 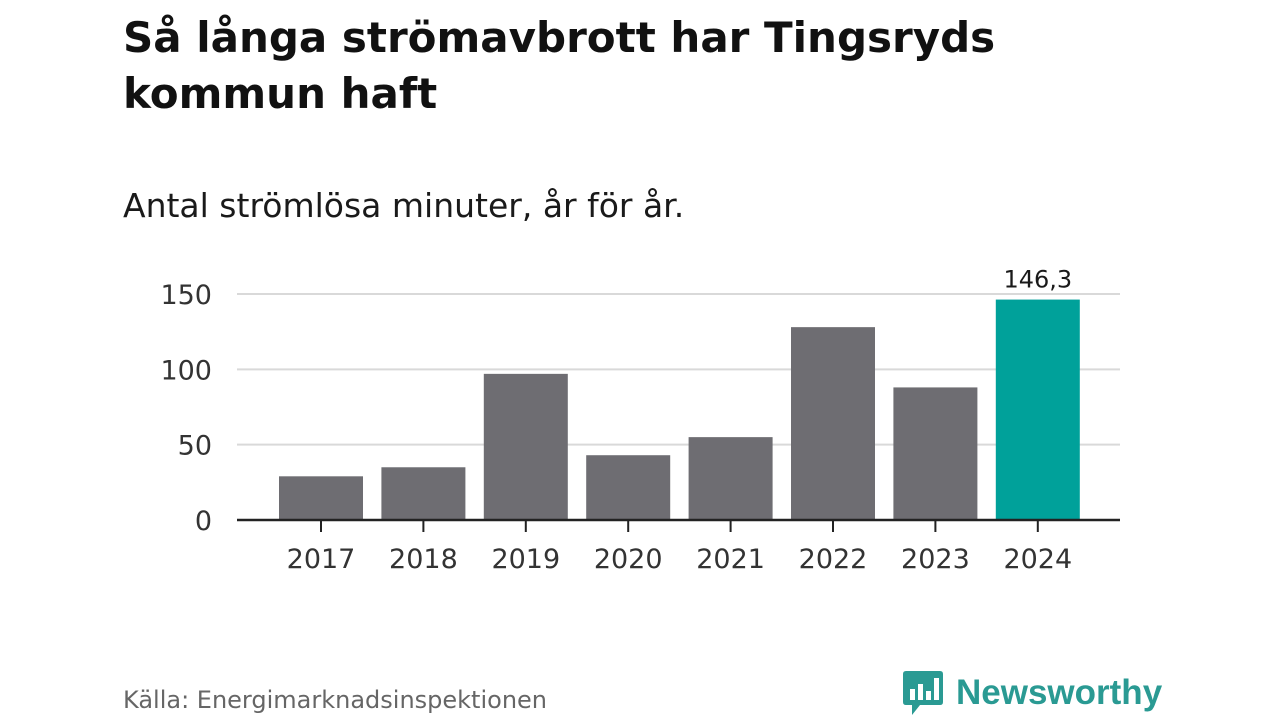 I want to click on y-tick-label: 100, so click(x=186, y=370).